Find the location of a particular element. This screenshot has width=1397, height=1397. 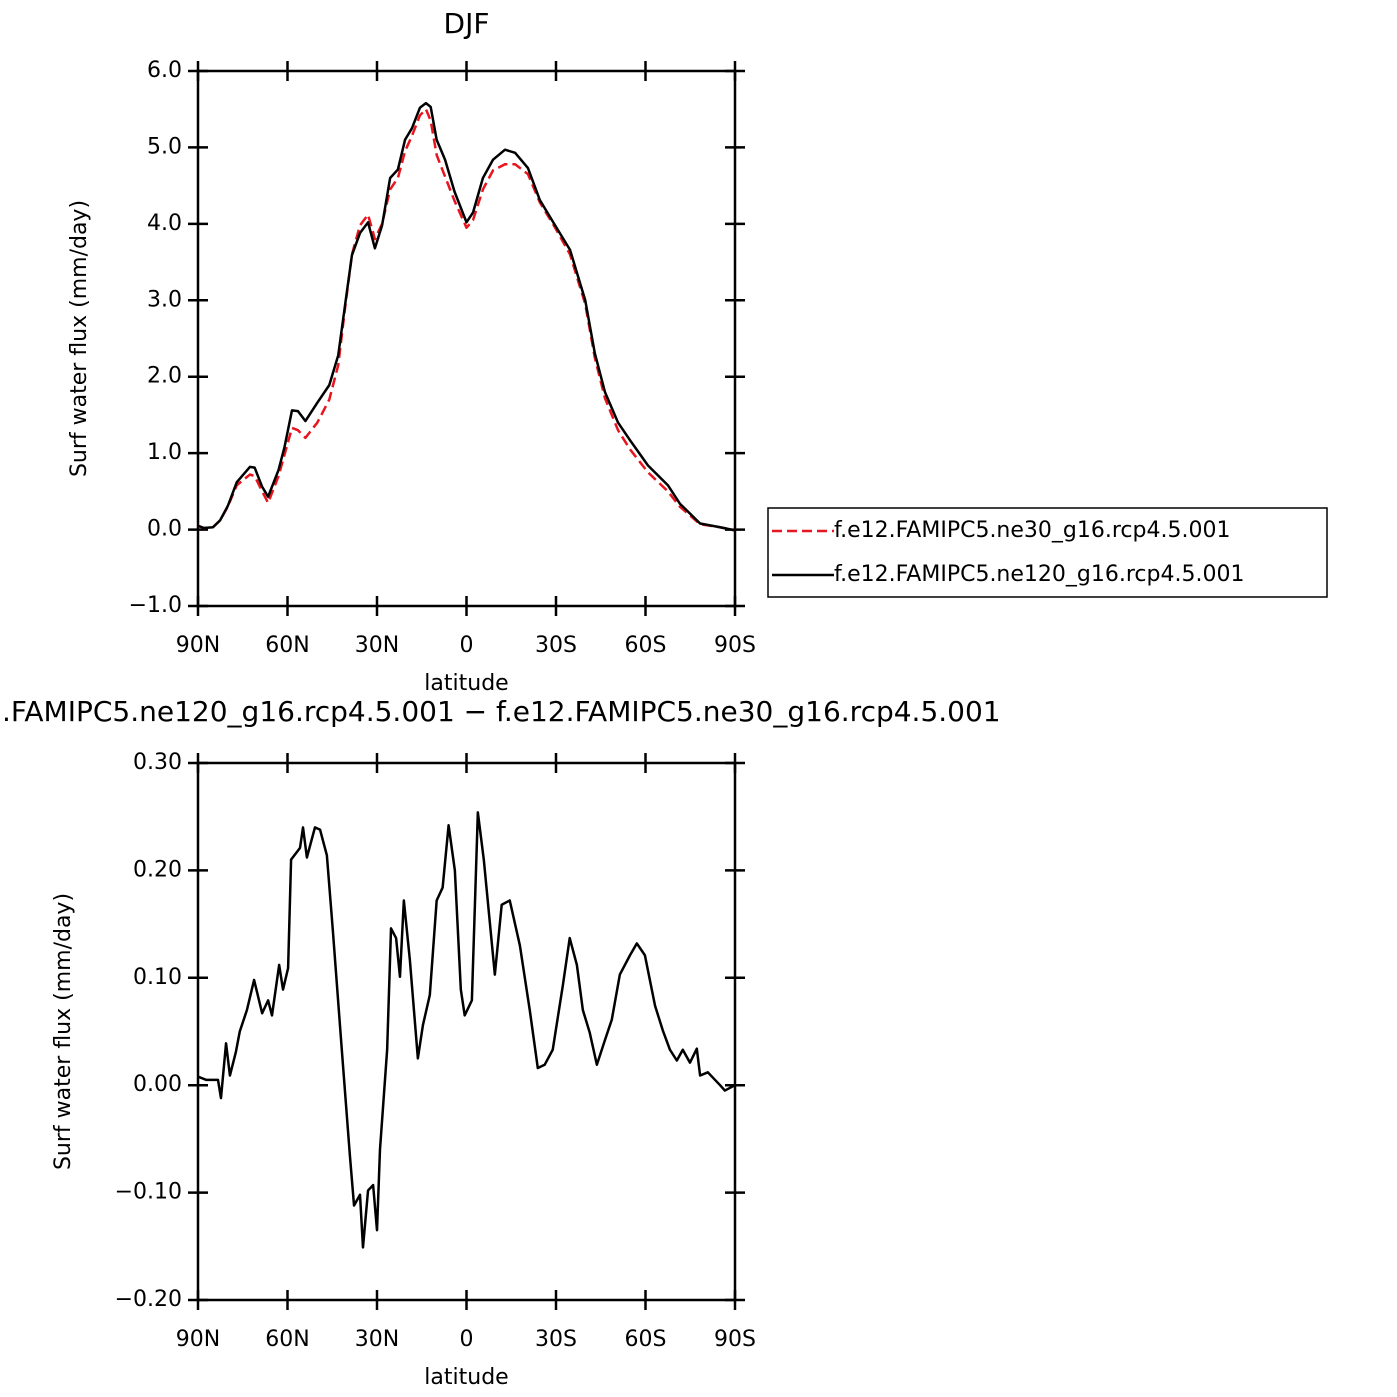

y-tick-label: 6.0 is located at coordinates (164, 70).